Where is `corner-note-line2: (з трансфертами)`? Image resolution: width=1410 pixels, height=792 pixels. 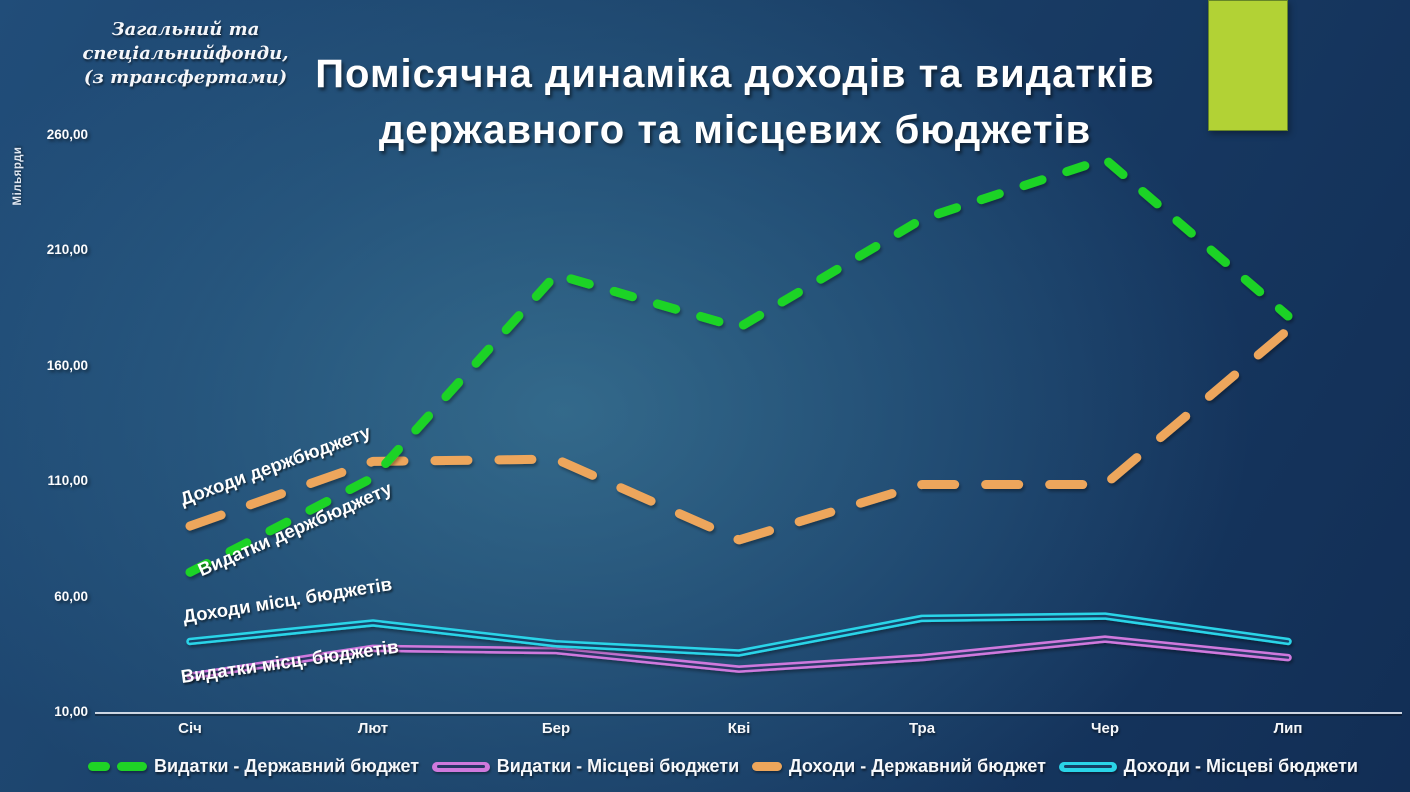 corner-note-line2: (з трансфертами) is located at coordinates (185, 77).